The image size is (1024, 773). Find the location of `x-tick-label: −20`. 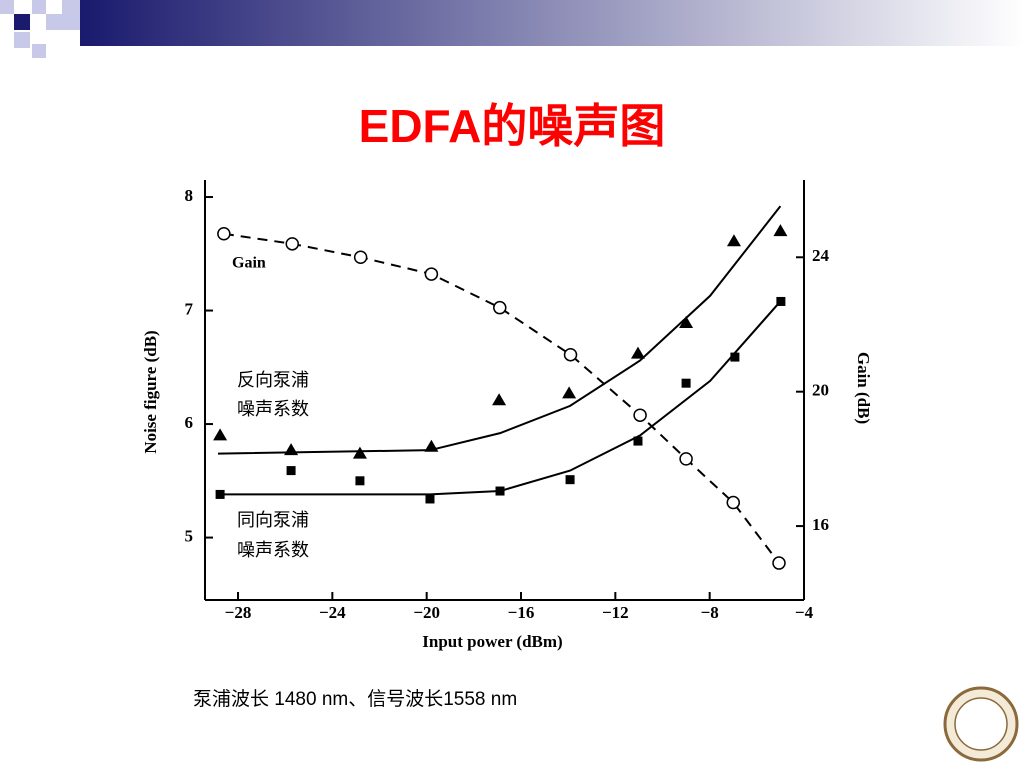

x-tick-label: −20 is located at coordinates (426, 612).